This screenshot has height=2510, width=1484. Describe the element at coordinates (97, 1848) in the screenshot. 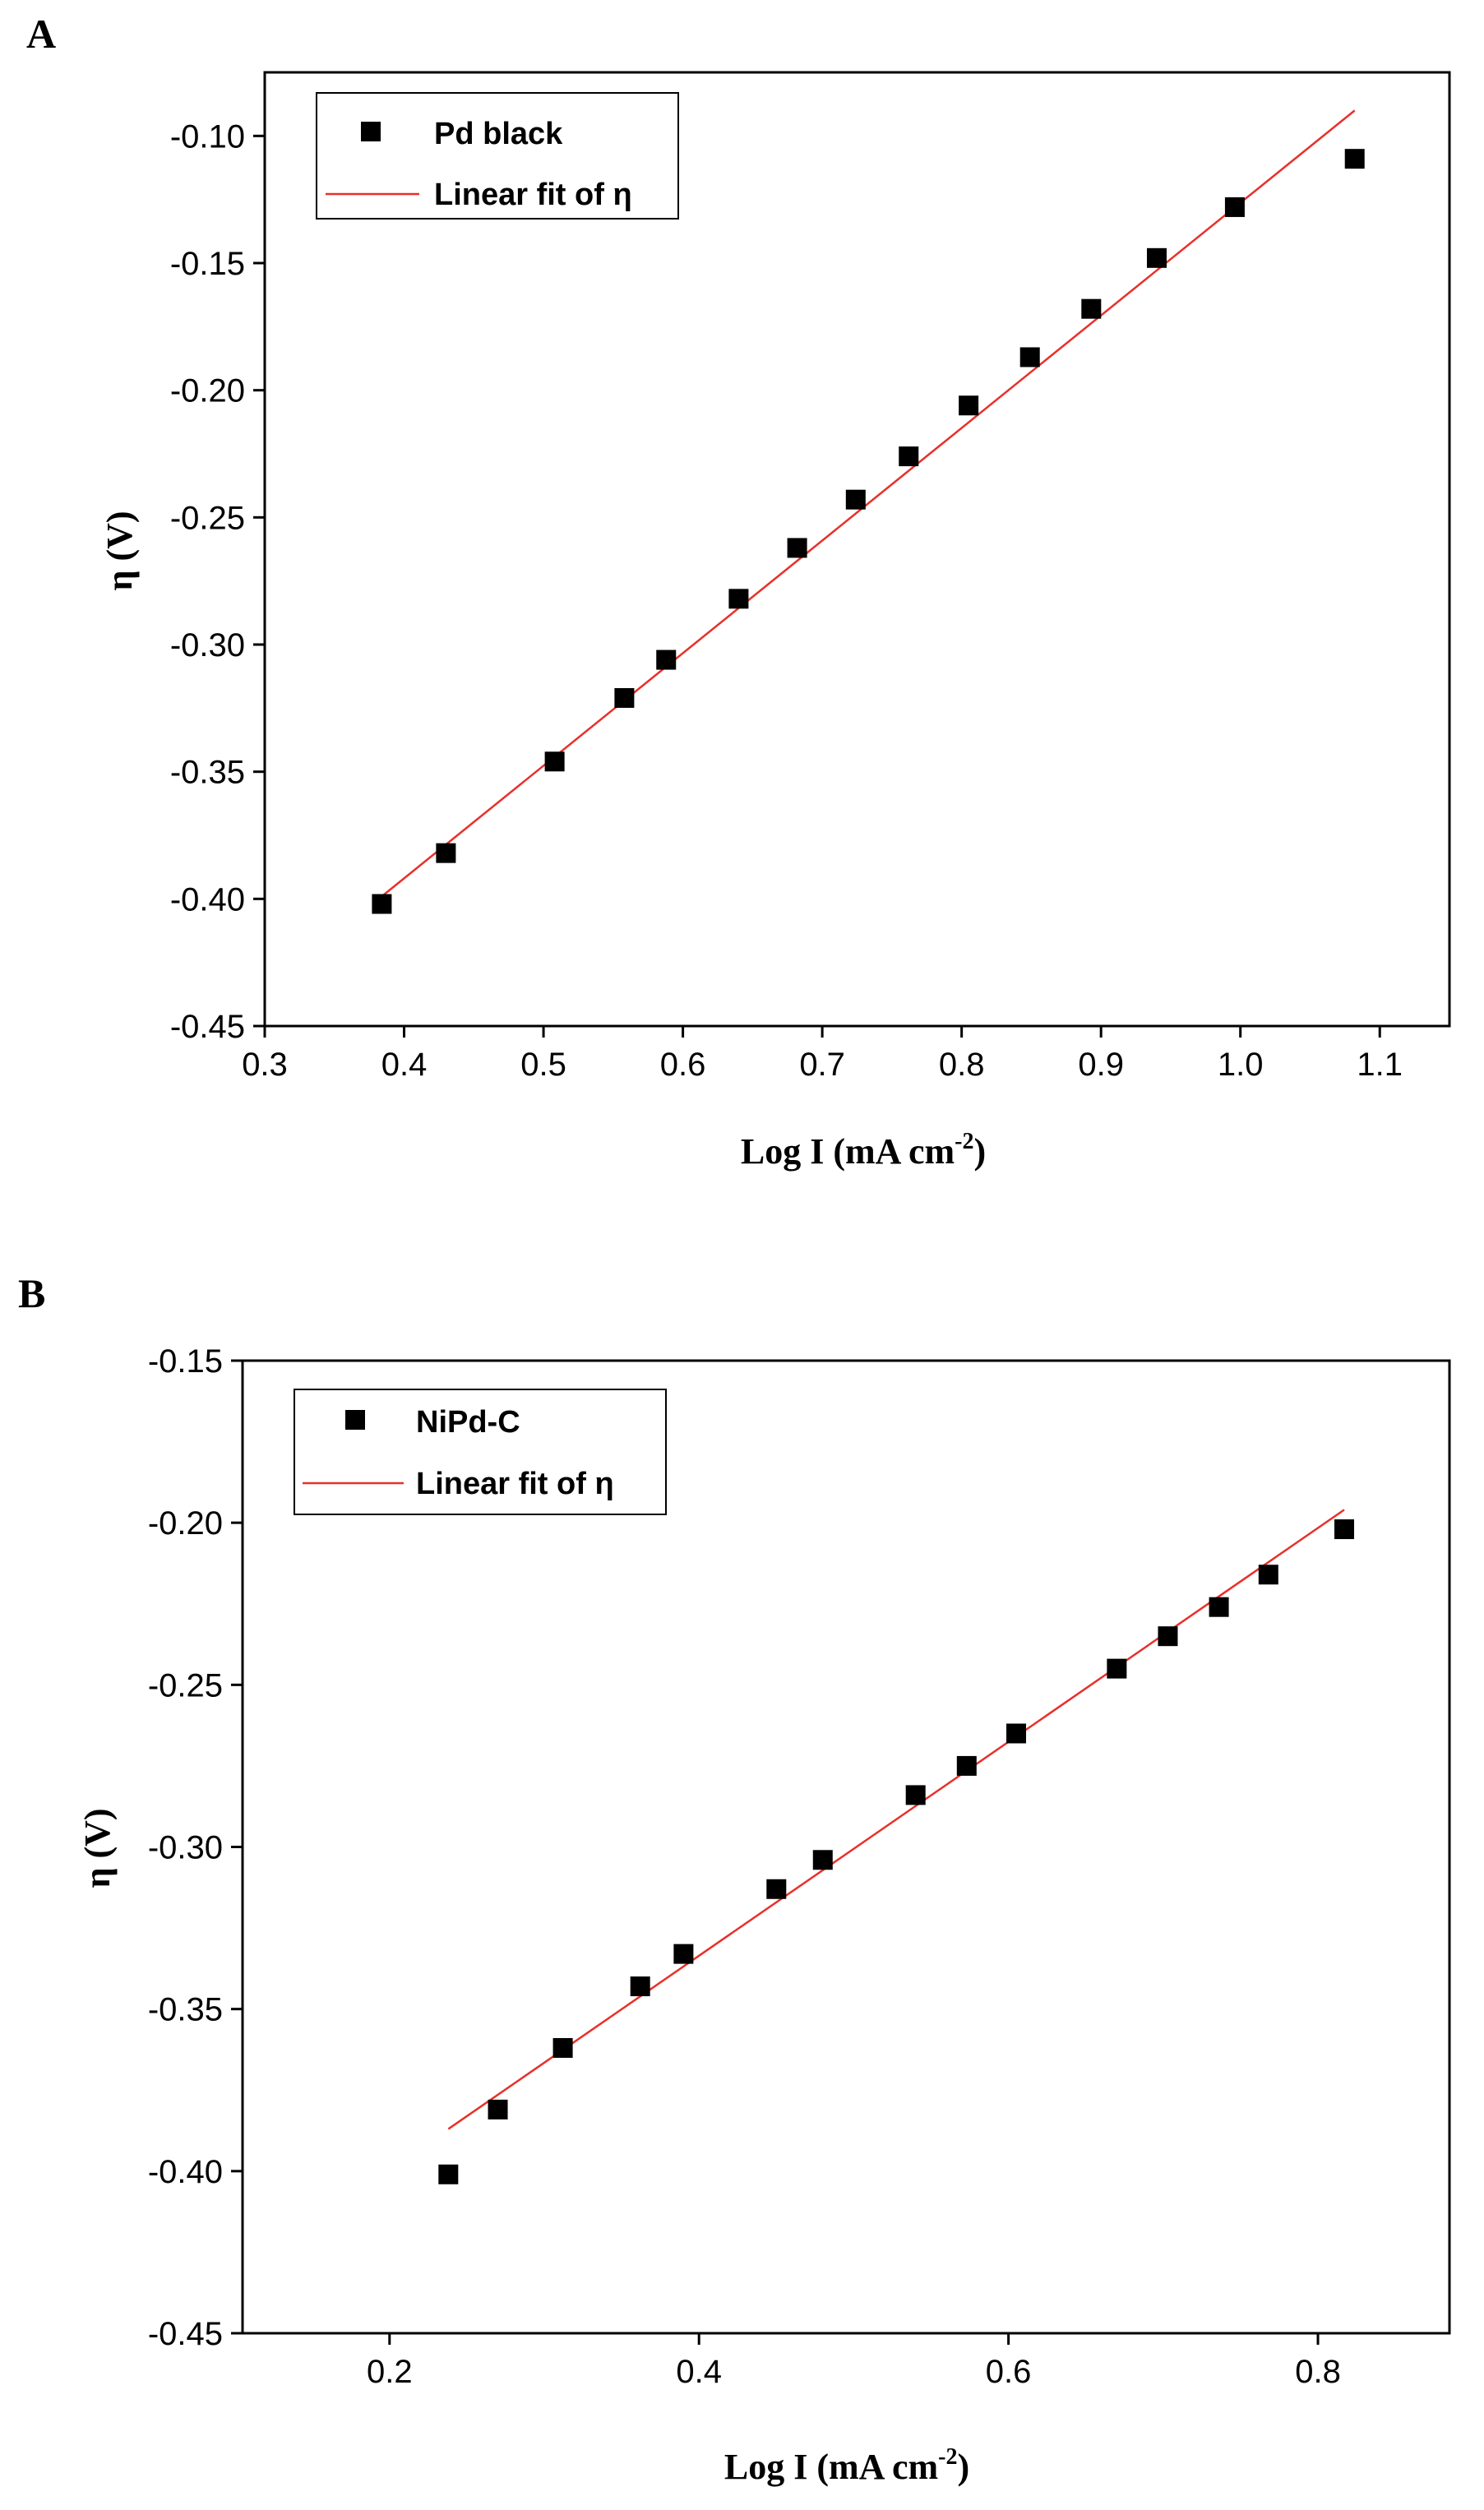

I see `y-axis-title-b: η (V)` at that location.